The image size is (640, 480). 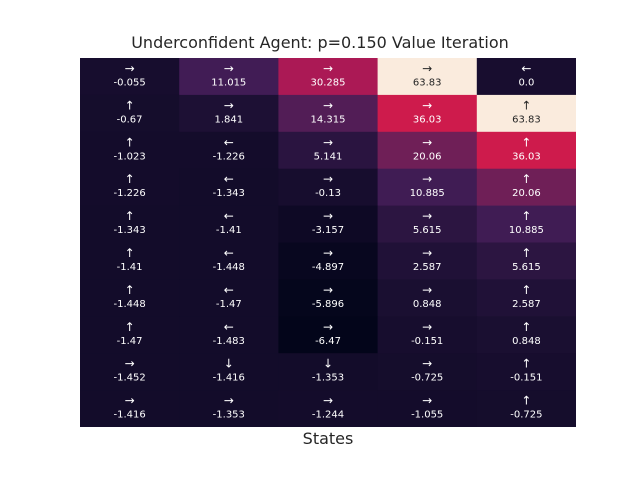 What do you see at coordinates (328, 364) in the screenshot?
I see `cell-arrow-down-icon: ↓` at bounding box center [328, 364].